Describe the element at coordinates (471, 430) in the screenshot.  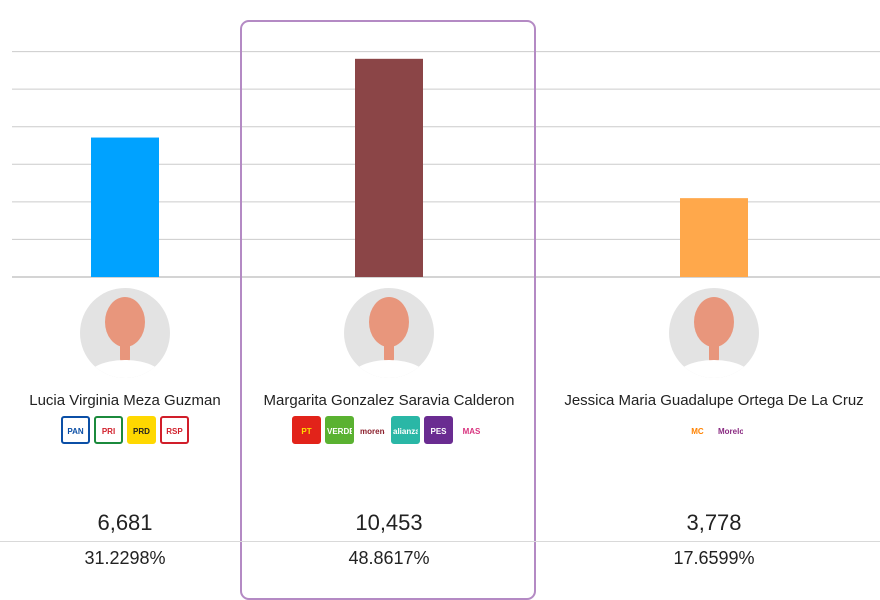
I see `party-logo-mas: MAS` at that location.